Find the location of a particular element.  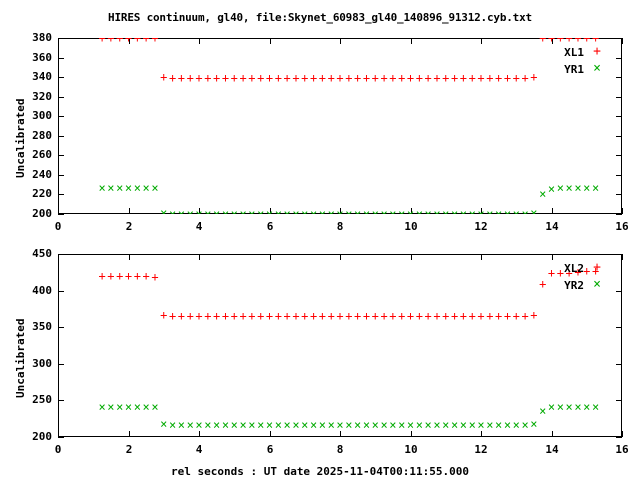

x-tick-label-top-7: 14 is located at coordinates (552, 226).